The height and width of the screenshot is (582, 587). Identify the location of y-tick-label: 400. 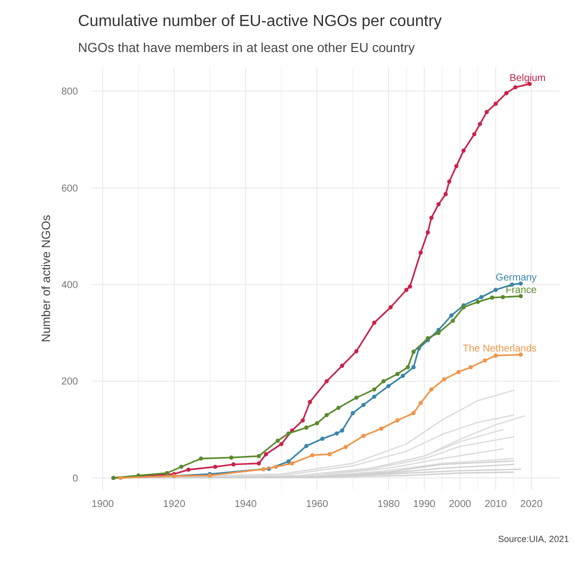
(69, 286).